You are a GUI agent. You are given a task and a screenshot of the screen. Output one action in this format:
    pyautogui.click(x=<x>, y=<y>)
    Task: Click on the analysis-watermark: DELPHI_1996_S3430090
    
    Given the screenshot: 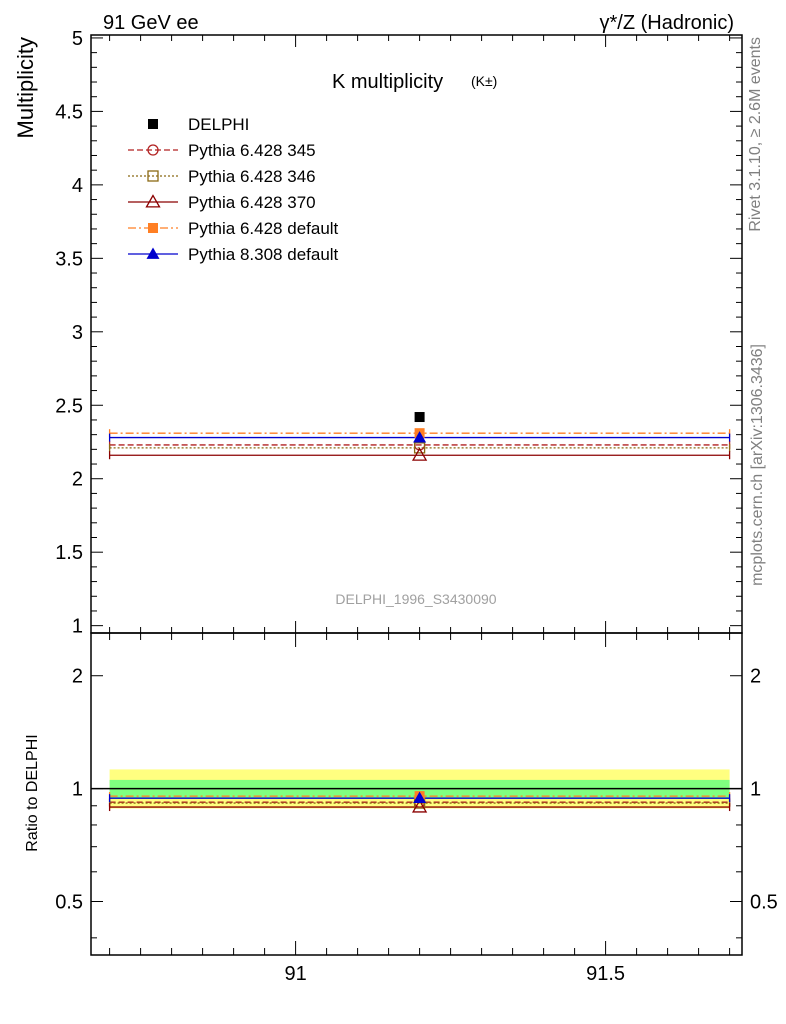 What is the action you would take?
    pyautogui.click(x=415, y=599)
    